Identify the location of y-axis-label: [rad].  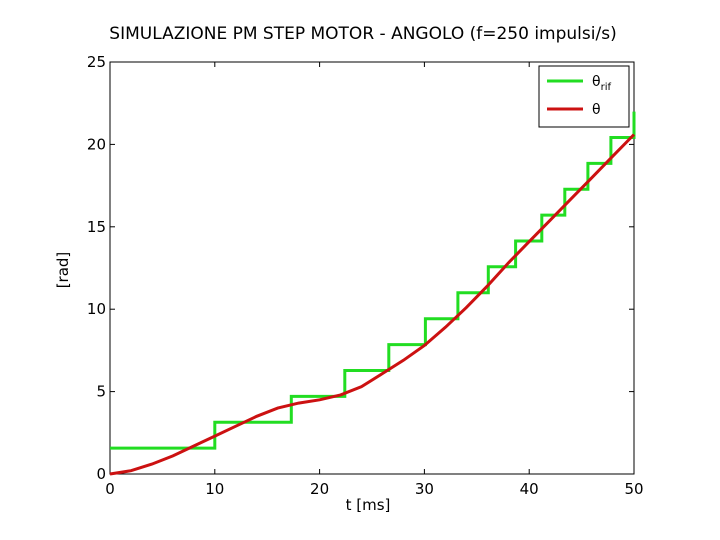
(63, 270).